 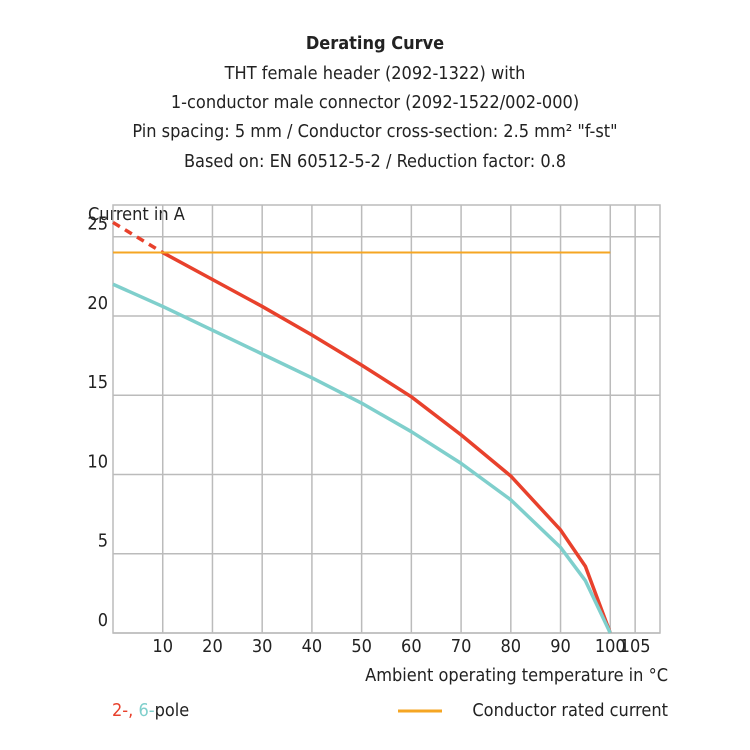 What do you see at coordinates (511, 646) in the screenshot?
I see `x-tick-label: 80` at bounding box center [511, 646].